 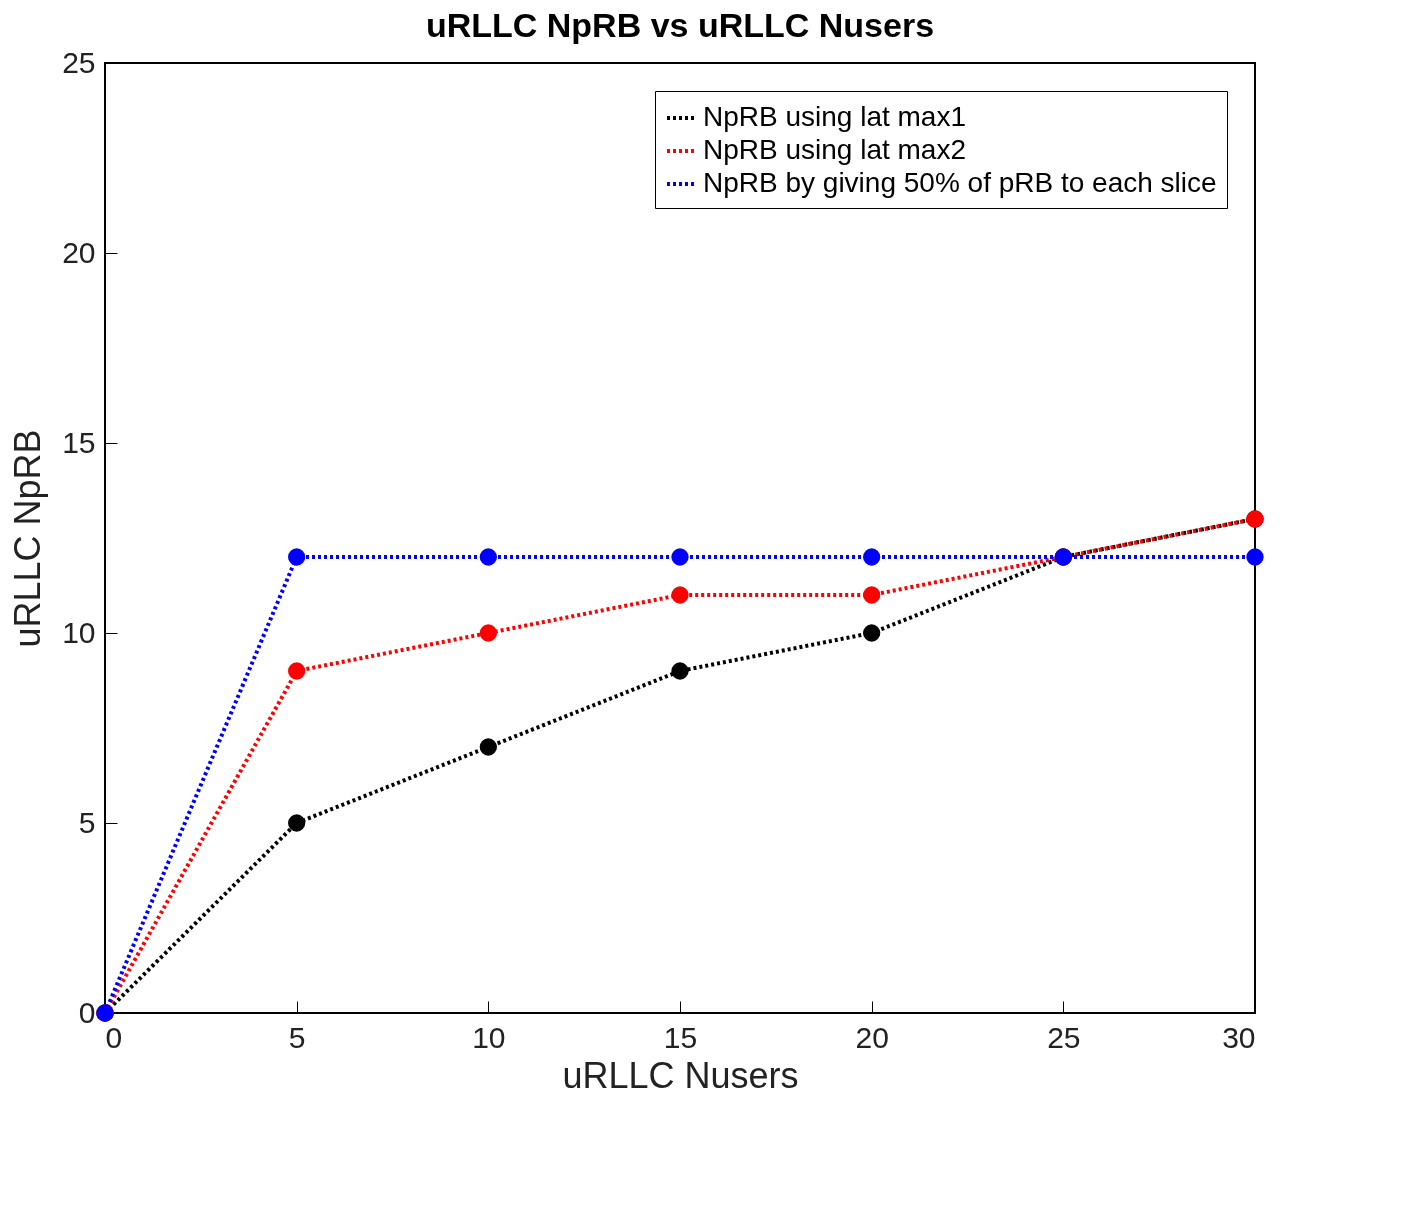 I want to click on x-tick-label: 0, so click(x=114, y=1037).